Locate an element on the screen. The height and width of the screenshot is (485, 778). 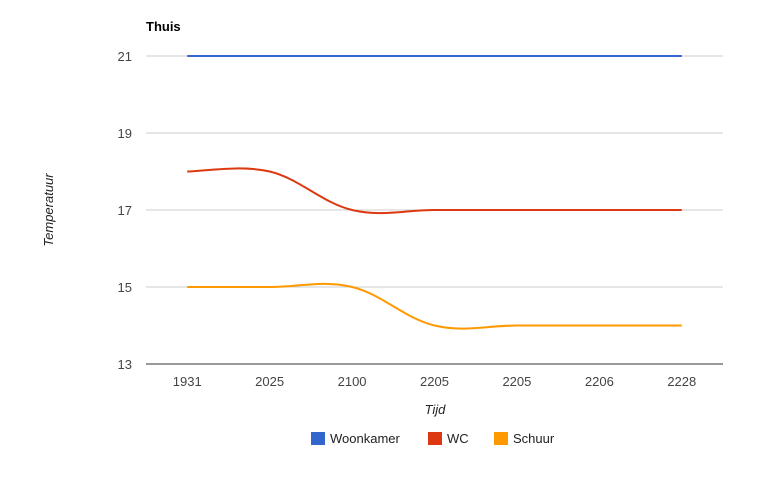
x-tick-label: 2025 is located at coordinates (269, 381).